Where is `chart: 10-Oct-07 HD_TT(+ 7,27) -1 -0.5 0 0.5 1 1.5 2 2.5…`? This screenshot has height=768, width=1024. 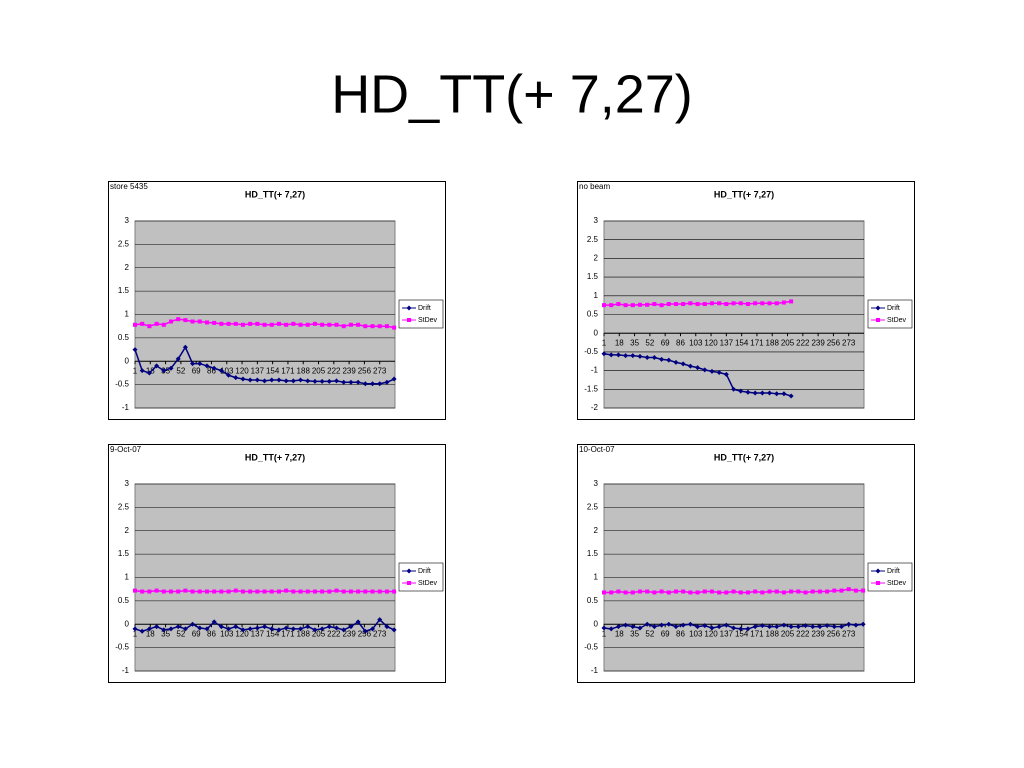 chart: 10-Oct-07 HD_TT(+ 7,27) -1 -0.5 0 0.5 1 1.5 2 2.5… is located at coordinates (746, 563).